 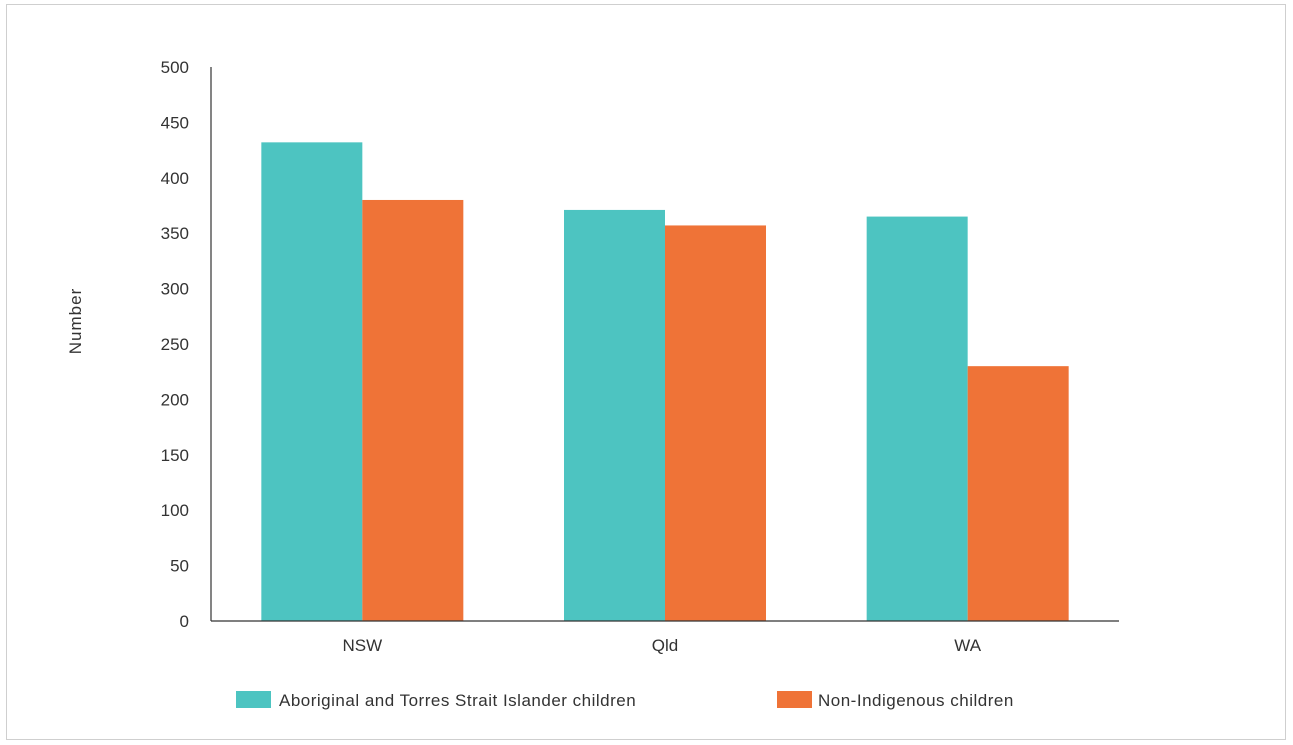 What do you see at coordinates (184, 621) in the screenshot?
I see `y-tick-label: 0` at bounding box center [184, 621].